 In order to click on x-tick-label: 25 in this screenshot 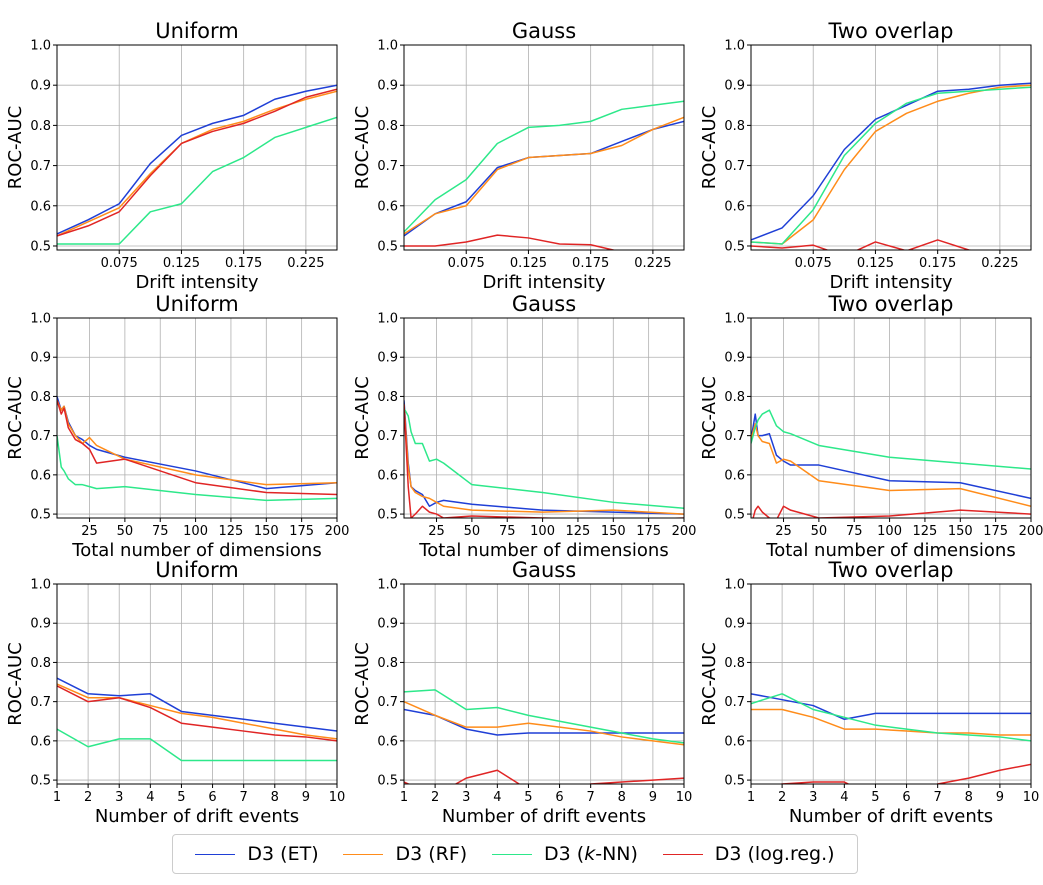, I will do `click(89, 531)`.